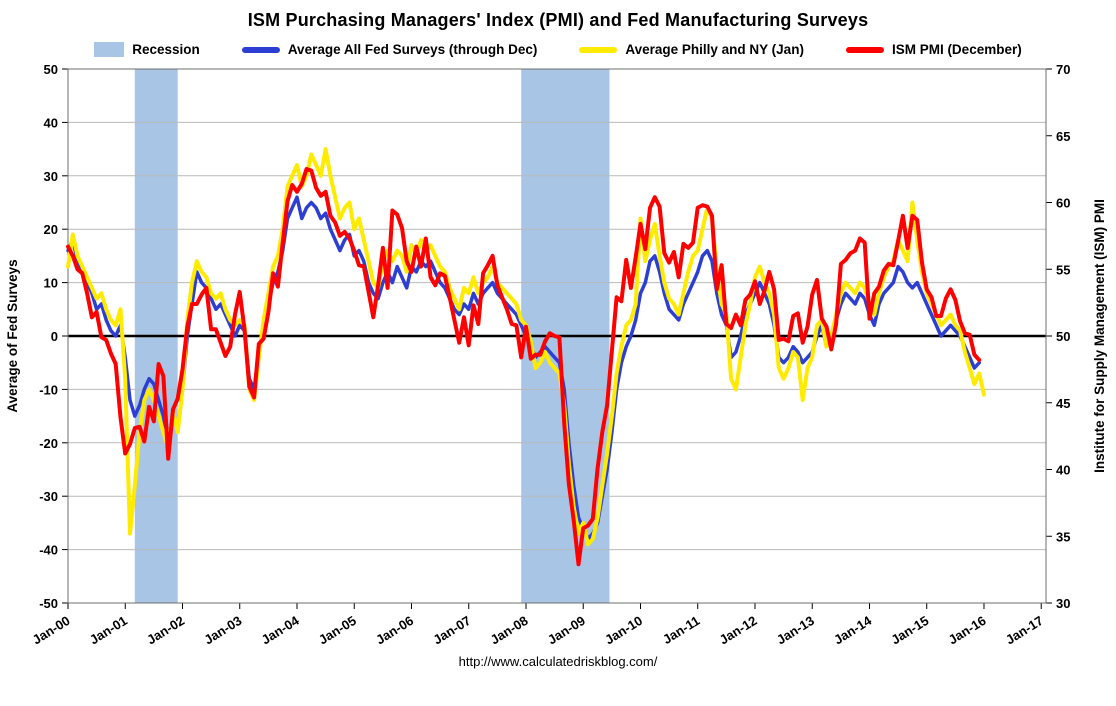 The image size is (1116, 706). What do you see at coordinates (1063, 336) in the screenshot?
I see `right-tick-label: 50` at bounding box center [1063, 336].